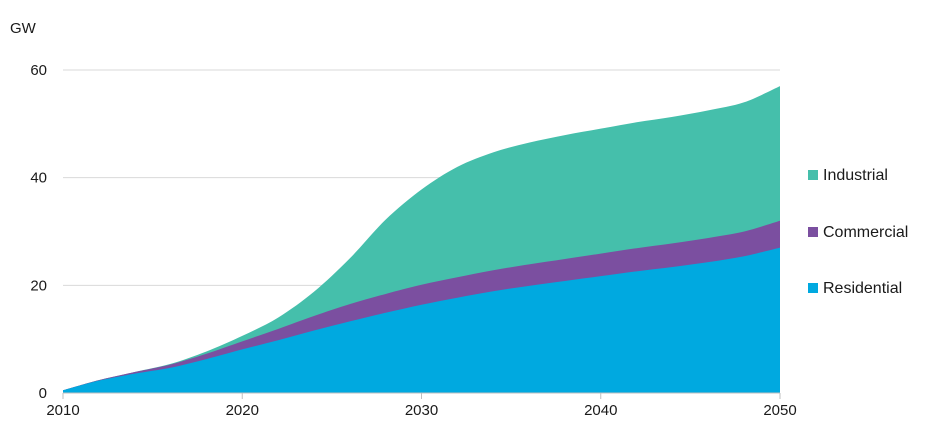  What do you see at coordinates (38, 178) in the screenshot?
I see `y-tick-label: 40` at bounding box center [38, 178].